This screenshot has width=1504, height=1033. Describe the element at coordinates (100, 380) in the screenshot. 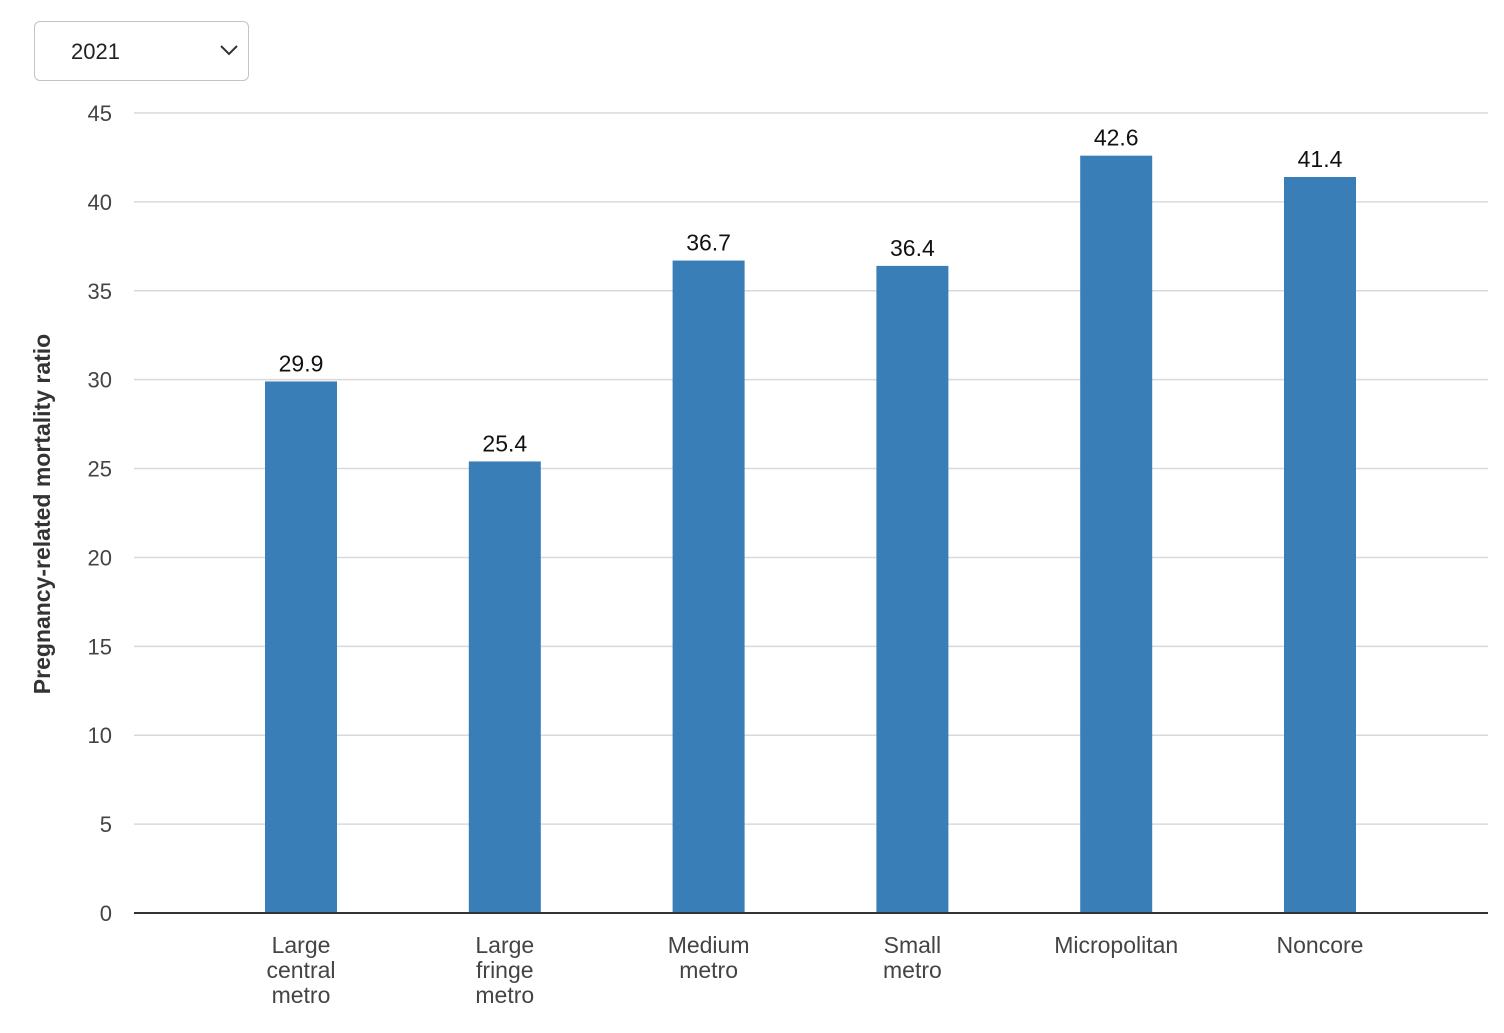

I see `y-tick-label: 30` at that location.